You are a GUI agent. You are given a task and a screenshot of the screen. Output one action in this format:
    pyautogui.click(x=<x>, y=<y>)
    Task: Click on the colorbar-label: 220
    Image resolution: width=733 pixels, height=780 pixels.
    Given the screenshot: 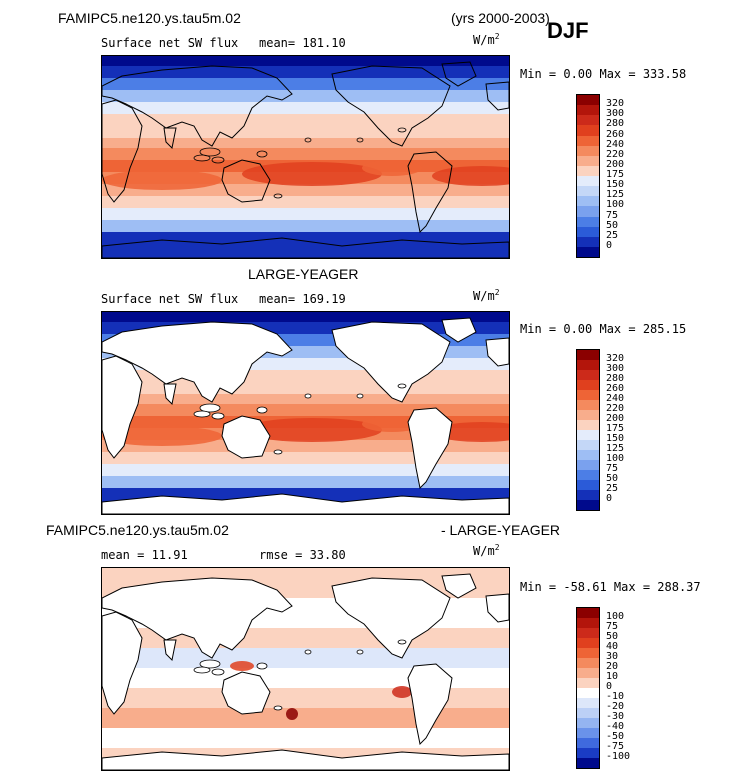 What is the action you would take?
    pyautogui.click(x=615, y=408)
    